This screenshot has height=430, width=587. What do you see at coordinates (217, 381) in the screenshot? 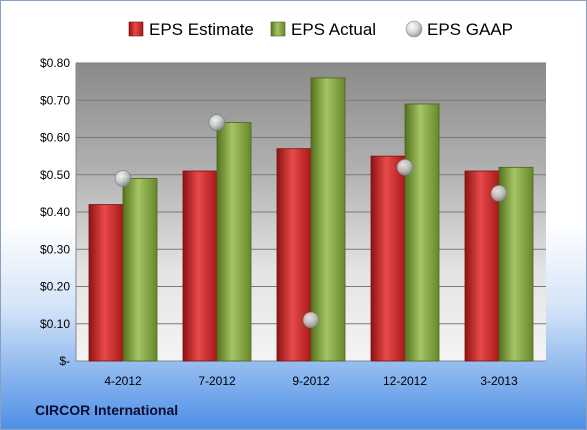
I see `x-tick-label: 7-2012` at bounding box center [217, 381].